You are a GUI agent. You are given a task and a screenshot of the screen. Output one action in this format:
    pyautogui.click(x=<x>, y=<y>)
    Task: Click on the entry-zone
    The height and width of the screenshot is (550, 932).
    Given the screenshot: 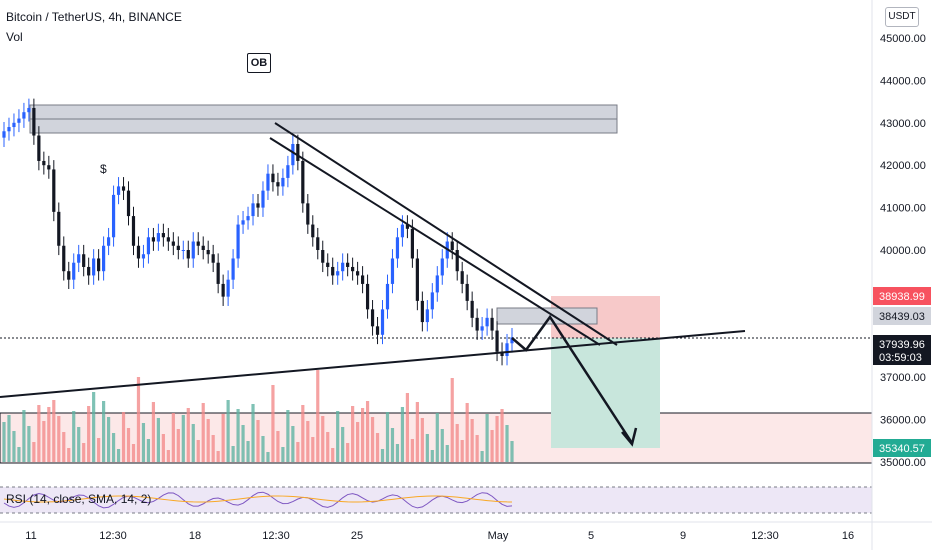 What is the action you would take?
    pyautogui.click(x=547, y=316)
    